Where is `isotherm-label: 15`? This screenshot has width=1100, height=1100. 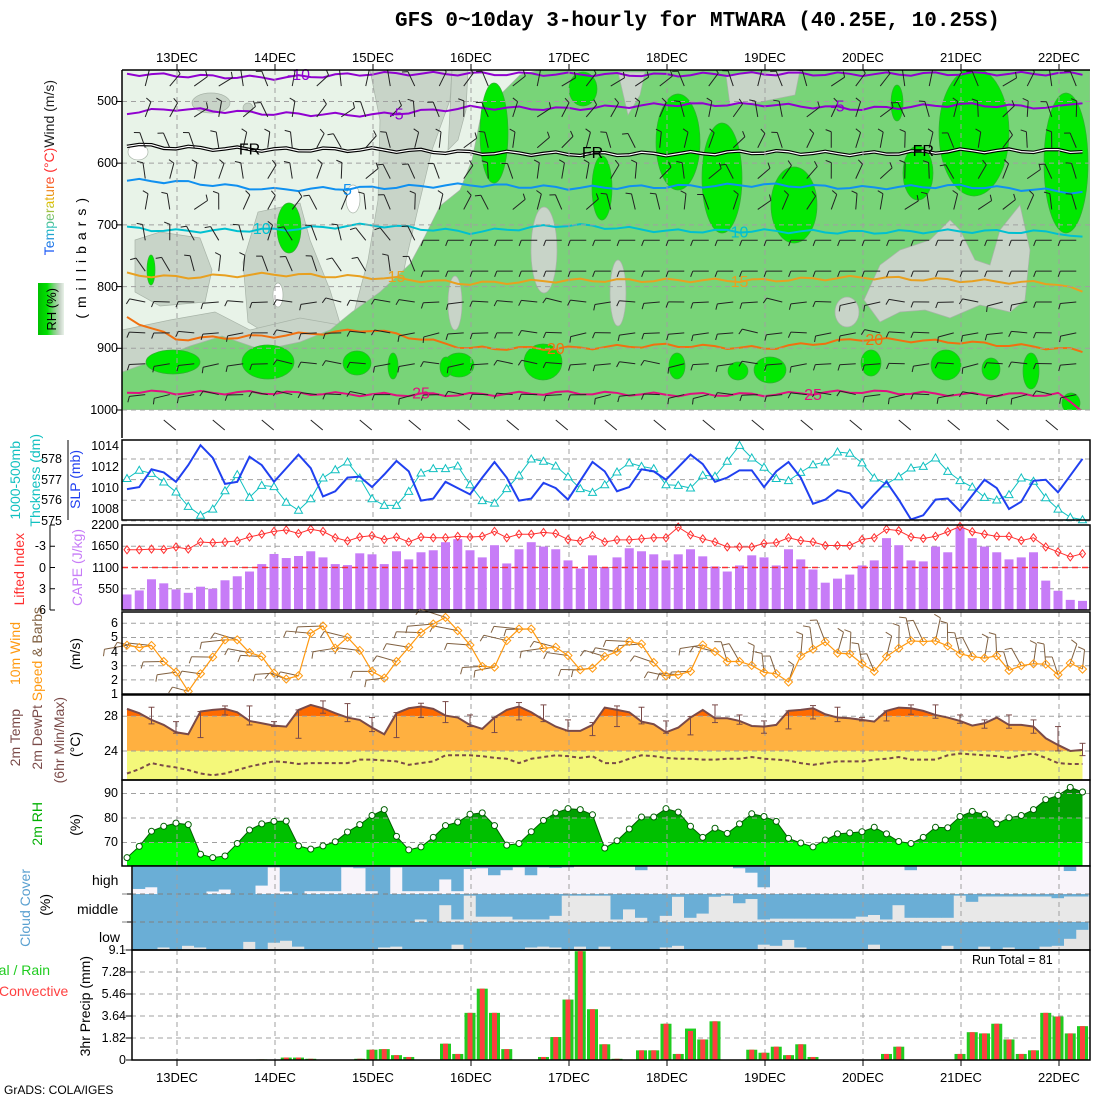 isotherm-label: 15 is located at coordinates (740, 282).